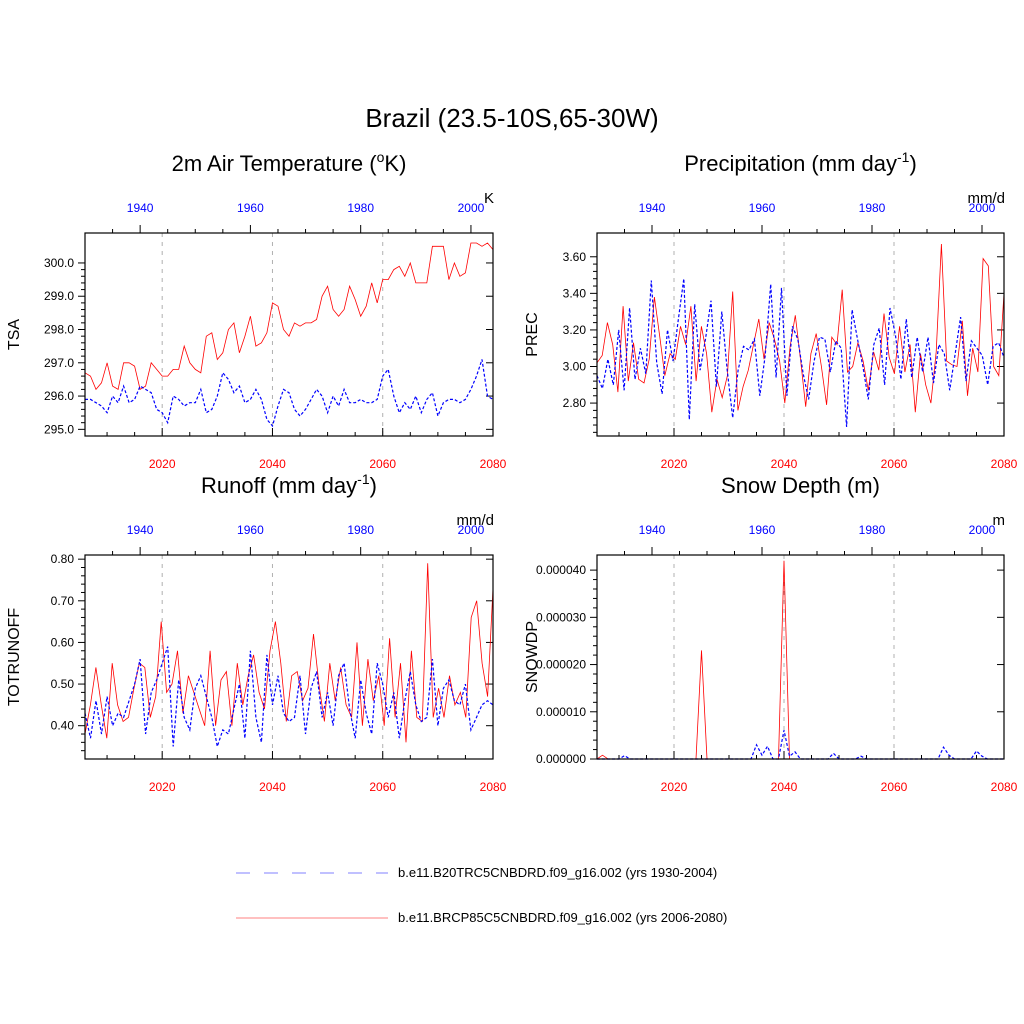 This screenshot has height=1024, width=1024. Describe the element at coordinates (14, 334) in the screenshot. I see `y-axis-label: TSA` at that location.